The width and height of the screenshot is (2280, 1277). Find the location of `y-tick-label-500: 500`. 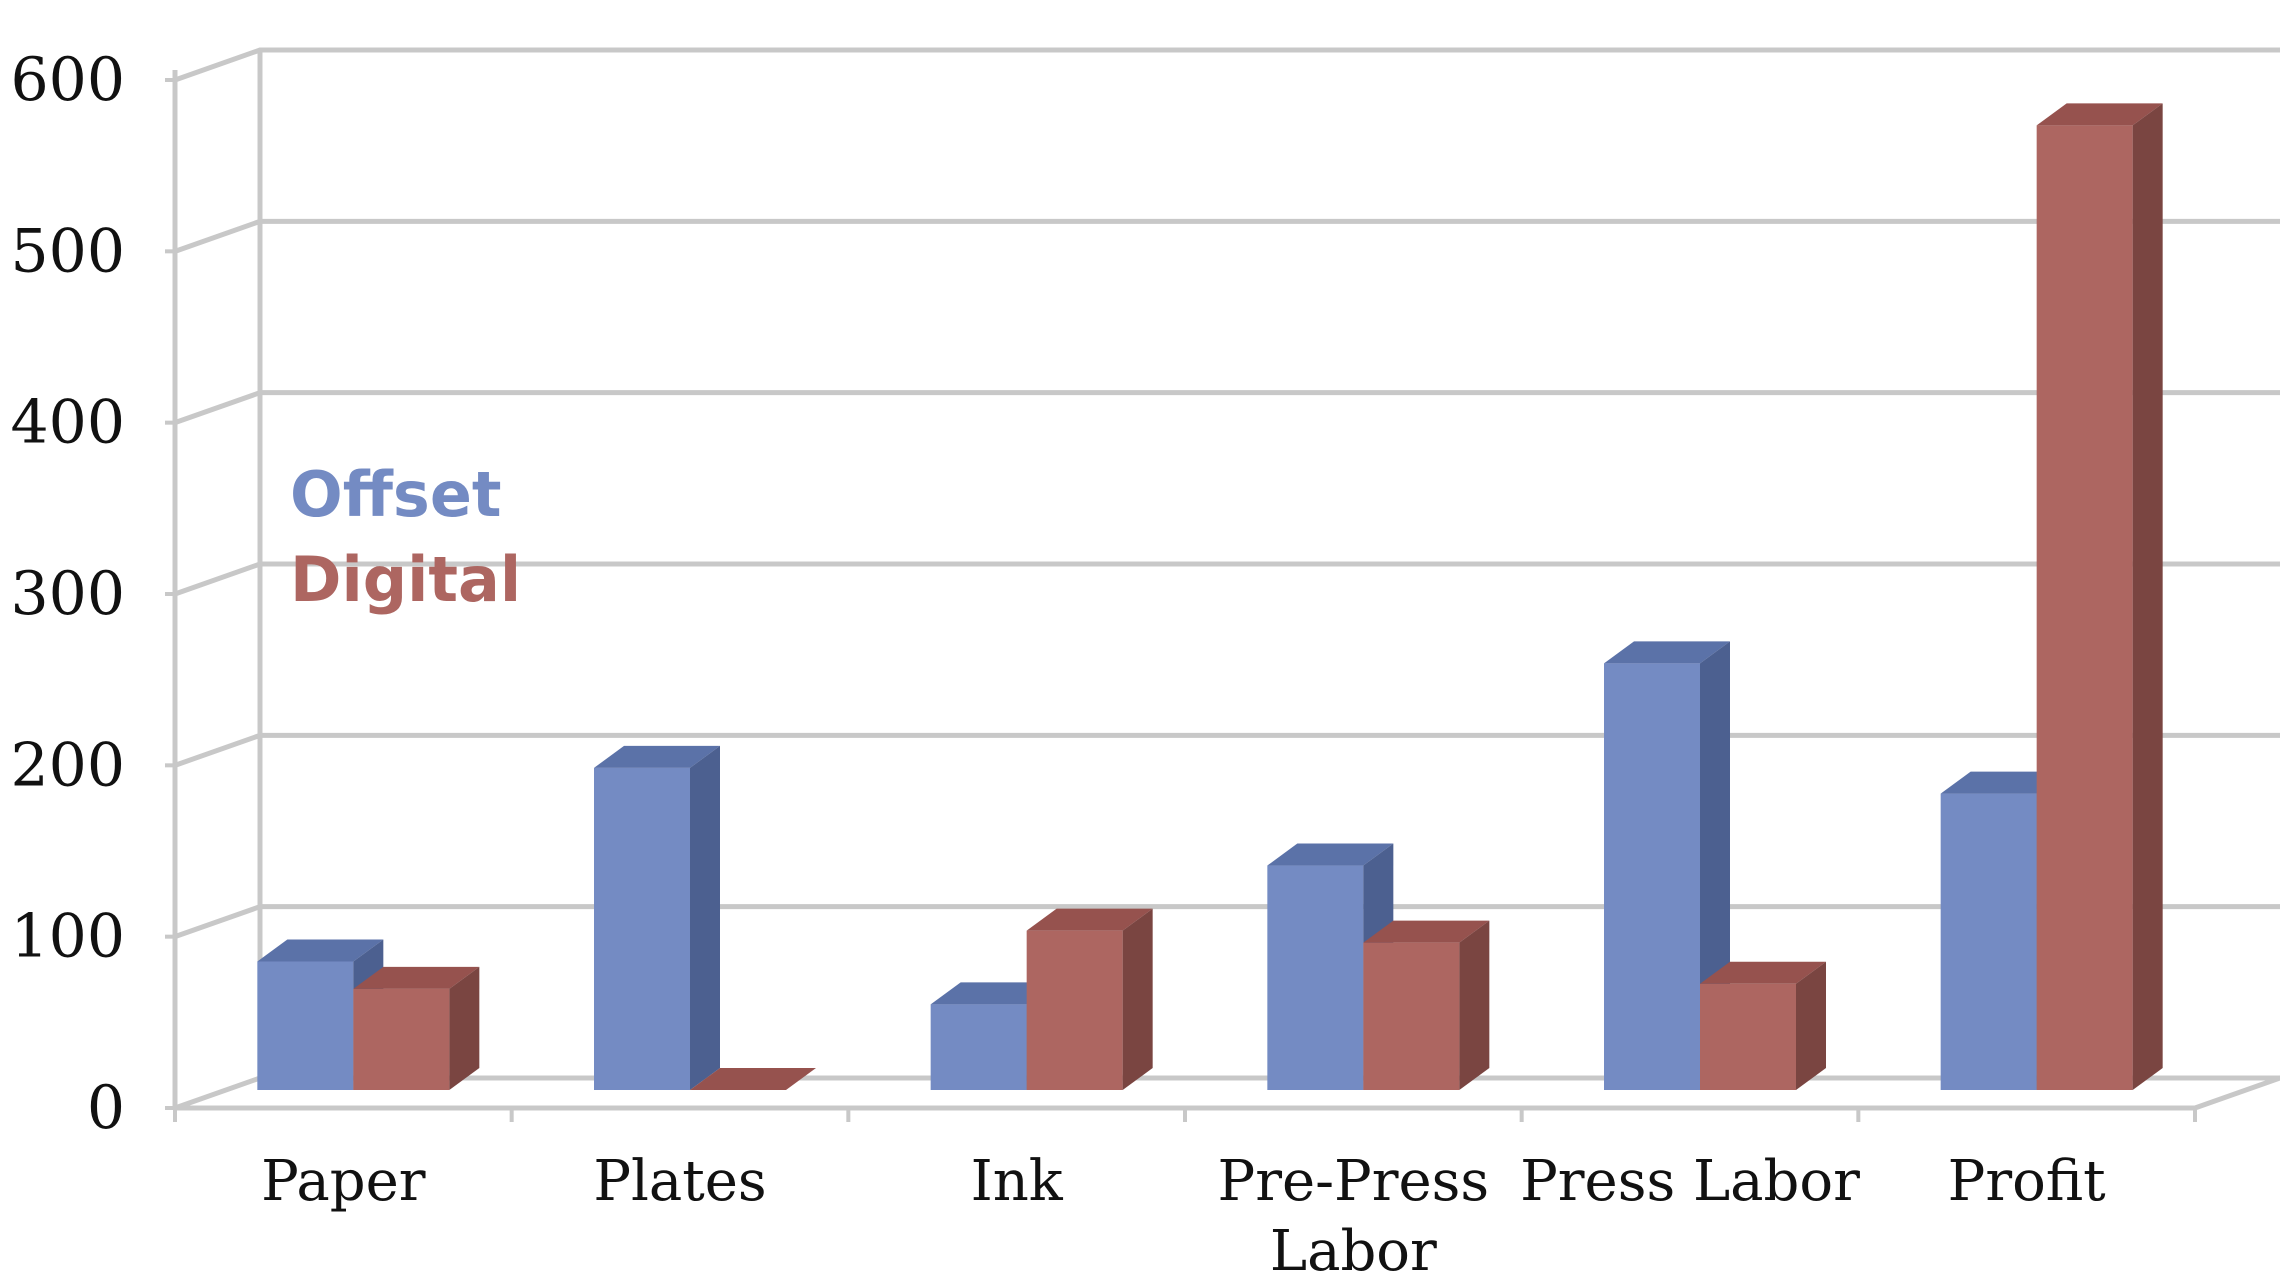

y-tick-label-500: 500 is located at coordinates (67, 251).